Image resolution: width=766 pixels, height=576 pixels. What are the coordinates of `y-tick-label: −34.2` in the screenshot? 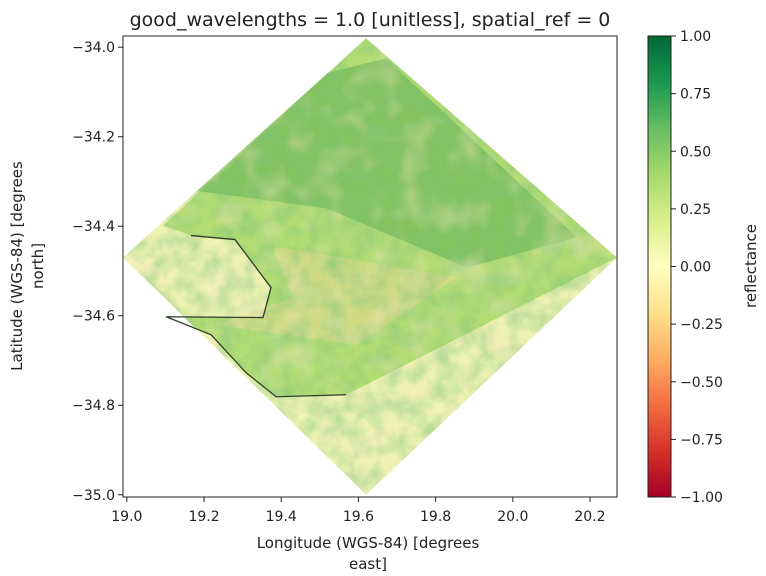 It's located at (93, 138).